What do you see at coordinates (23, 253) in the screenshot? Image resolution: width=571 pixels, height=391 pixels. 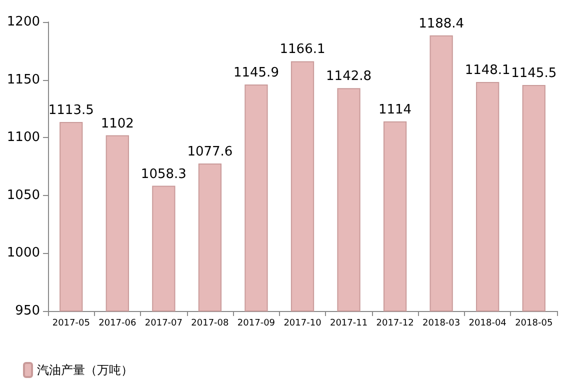 I see `y-tick-label: 1000` at bounding box center [23, 253].